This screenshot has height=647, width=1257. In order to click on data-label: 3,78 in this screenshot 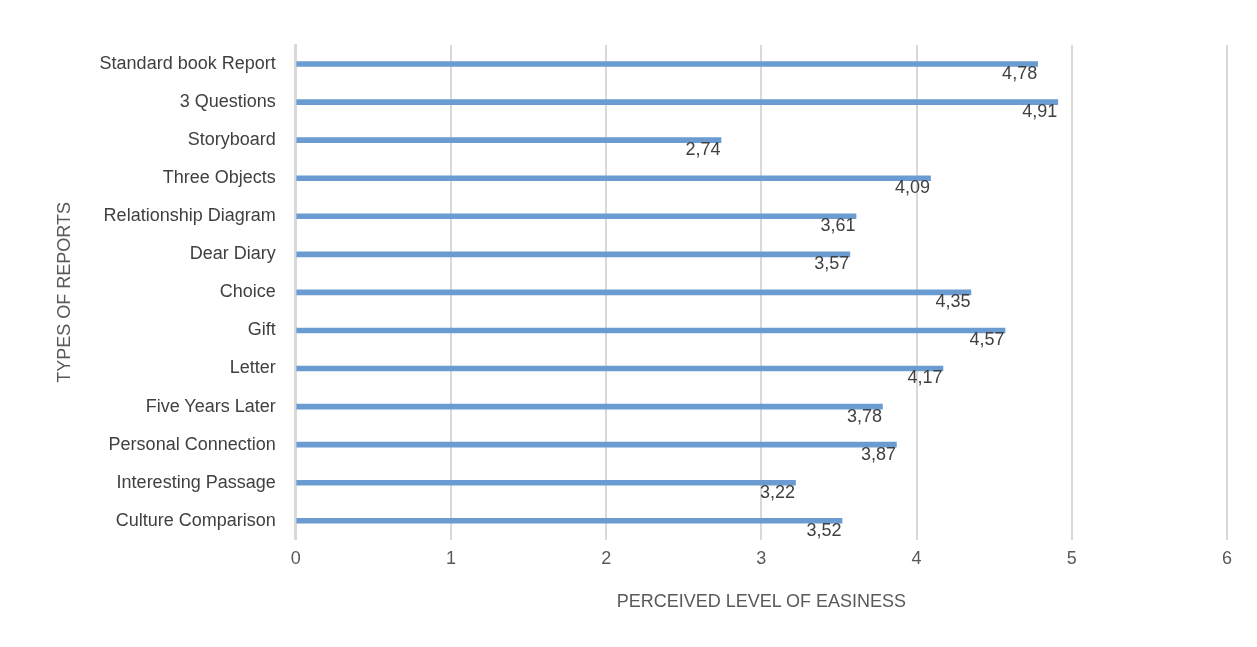, I will do `click(864, 415)`.